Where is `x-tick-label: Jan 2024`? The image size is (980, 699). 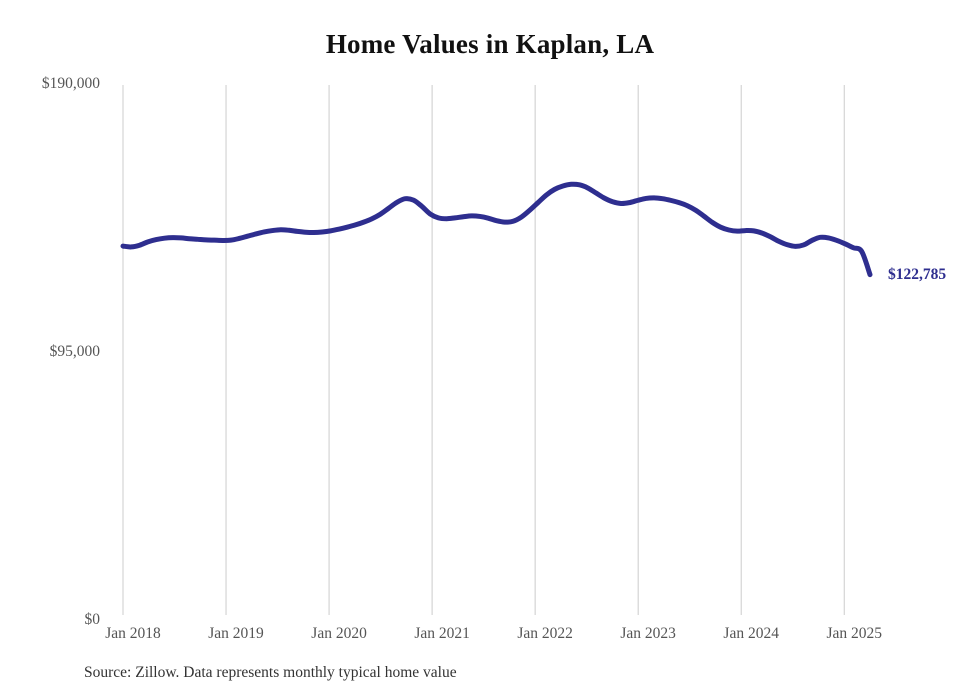 x-tick-label: Jan 2024 is located at coordinates (751, 633).